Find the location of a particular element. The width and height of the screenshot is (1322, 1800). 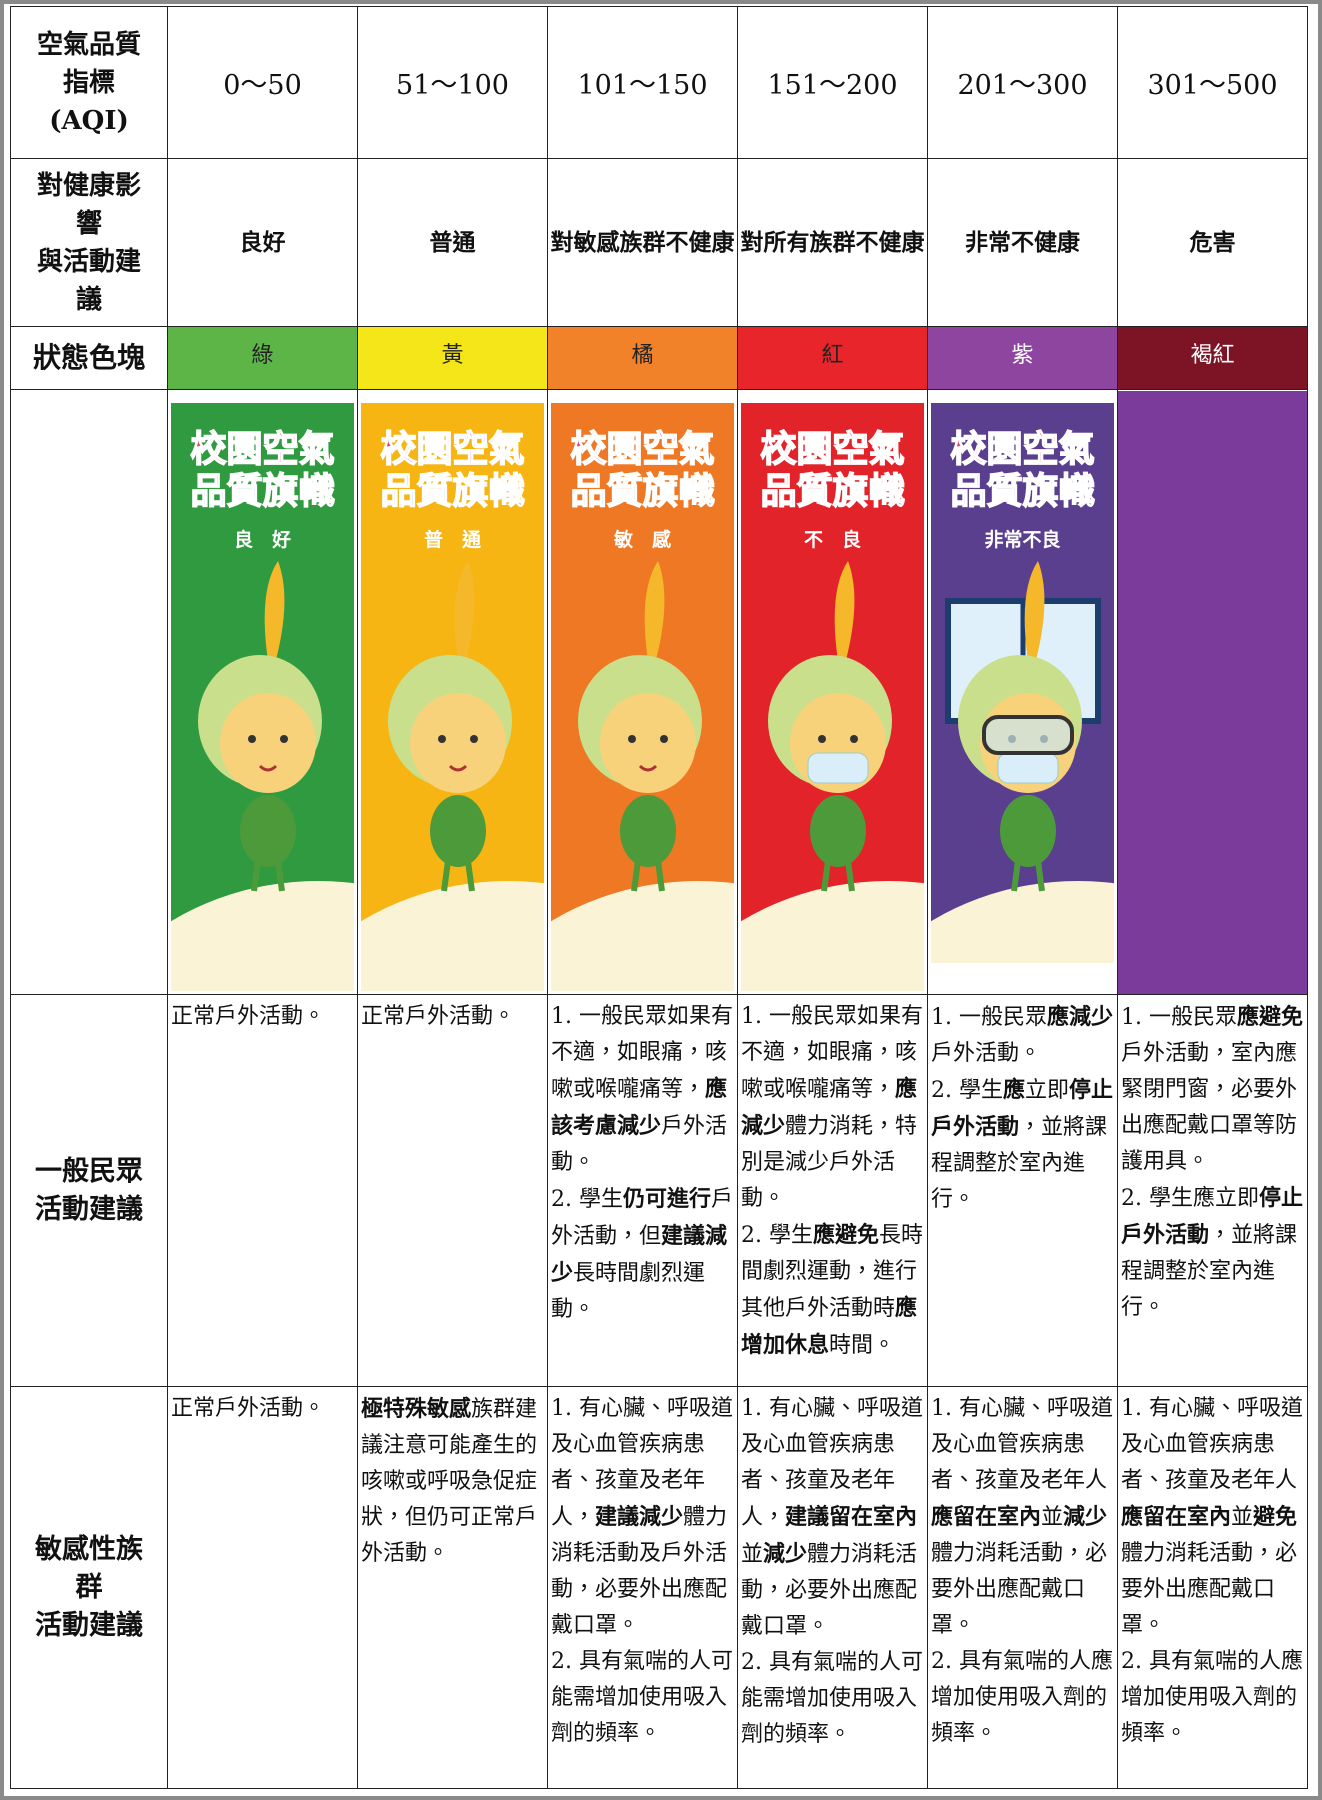

row-header: 敏感性族群活動建議 is located at coordinates (89, 1587).